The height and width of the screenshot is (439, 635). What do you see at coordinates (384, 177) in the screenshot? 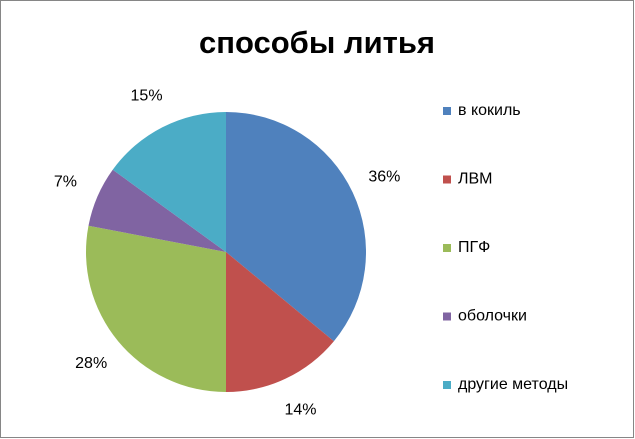
I see `data-label: 36%` at bounding box center [384, 177].